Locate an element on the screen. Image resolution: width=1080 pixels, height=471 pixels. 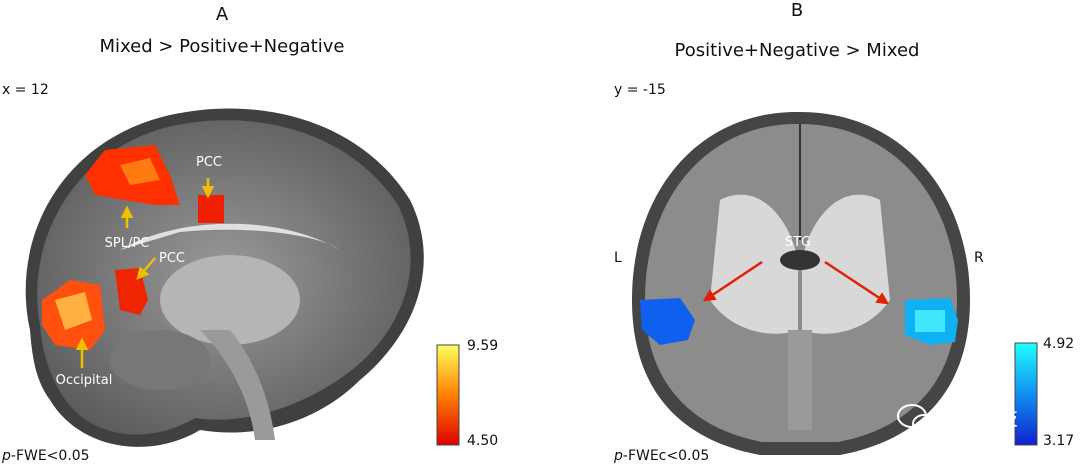
colorbar-max: 9.59 is located at coordinates (482, 346).